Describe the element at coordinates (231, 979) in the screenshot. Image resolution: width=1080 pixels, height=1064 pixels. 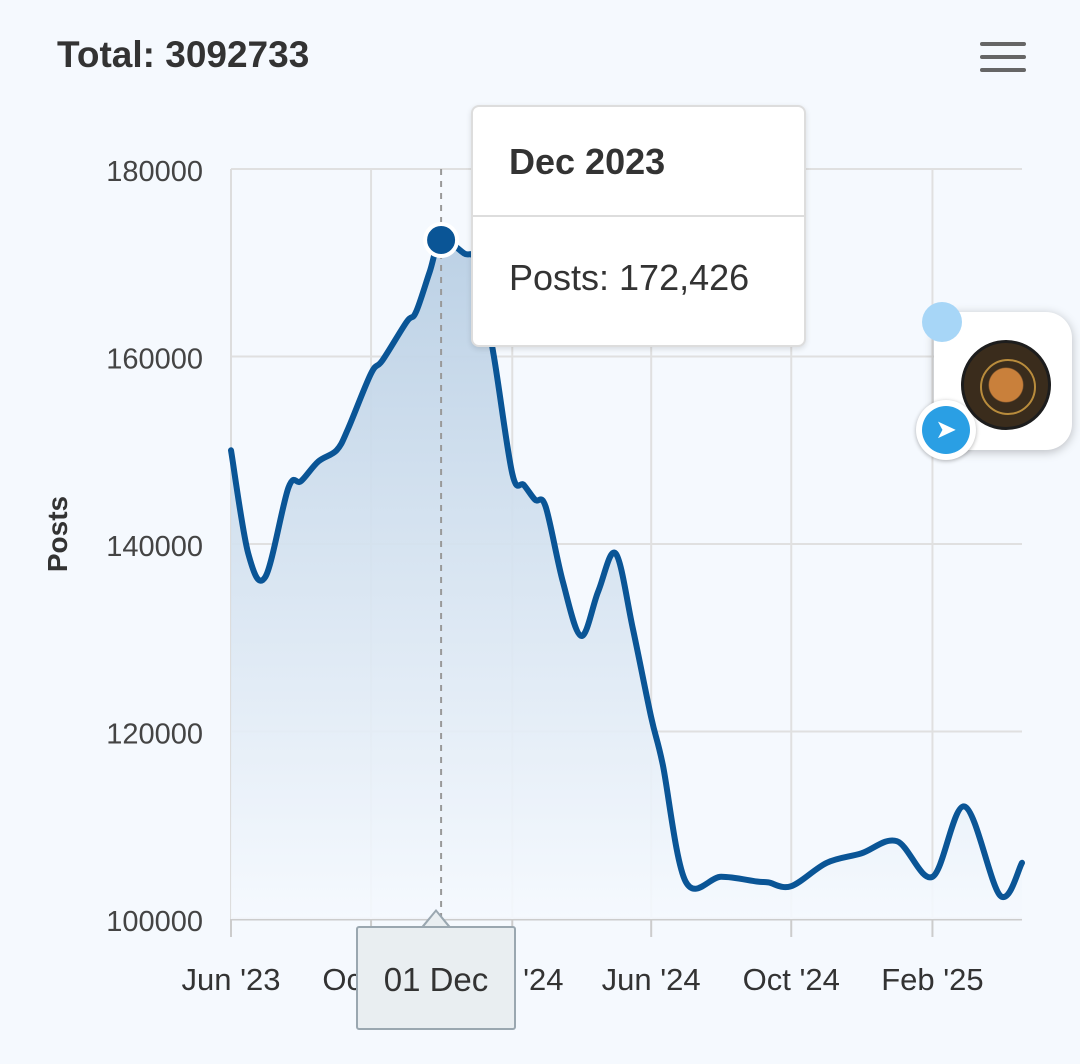
I see `x-tick-label: Jun '23` at that location.